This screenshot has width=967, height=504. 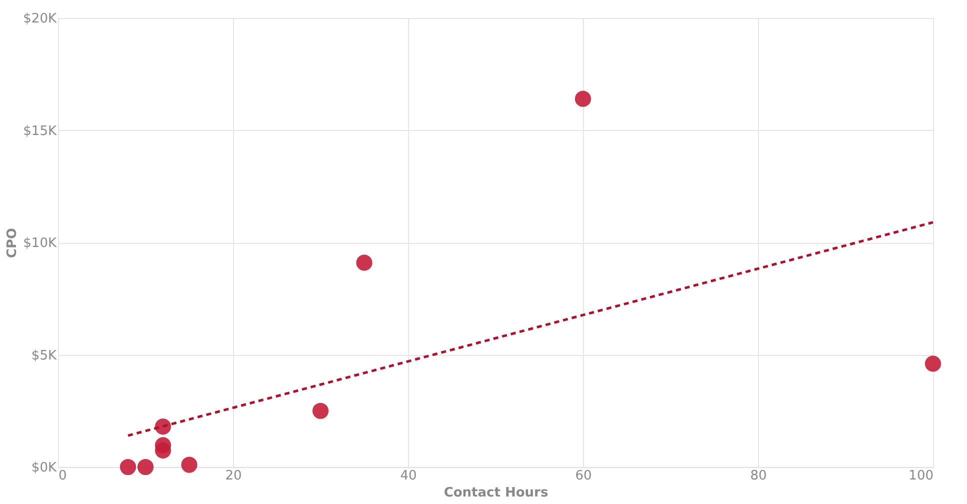 I want to click on x-tick-label: 20, so click(x=233, y=476).